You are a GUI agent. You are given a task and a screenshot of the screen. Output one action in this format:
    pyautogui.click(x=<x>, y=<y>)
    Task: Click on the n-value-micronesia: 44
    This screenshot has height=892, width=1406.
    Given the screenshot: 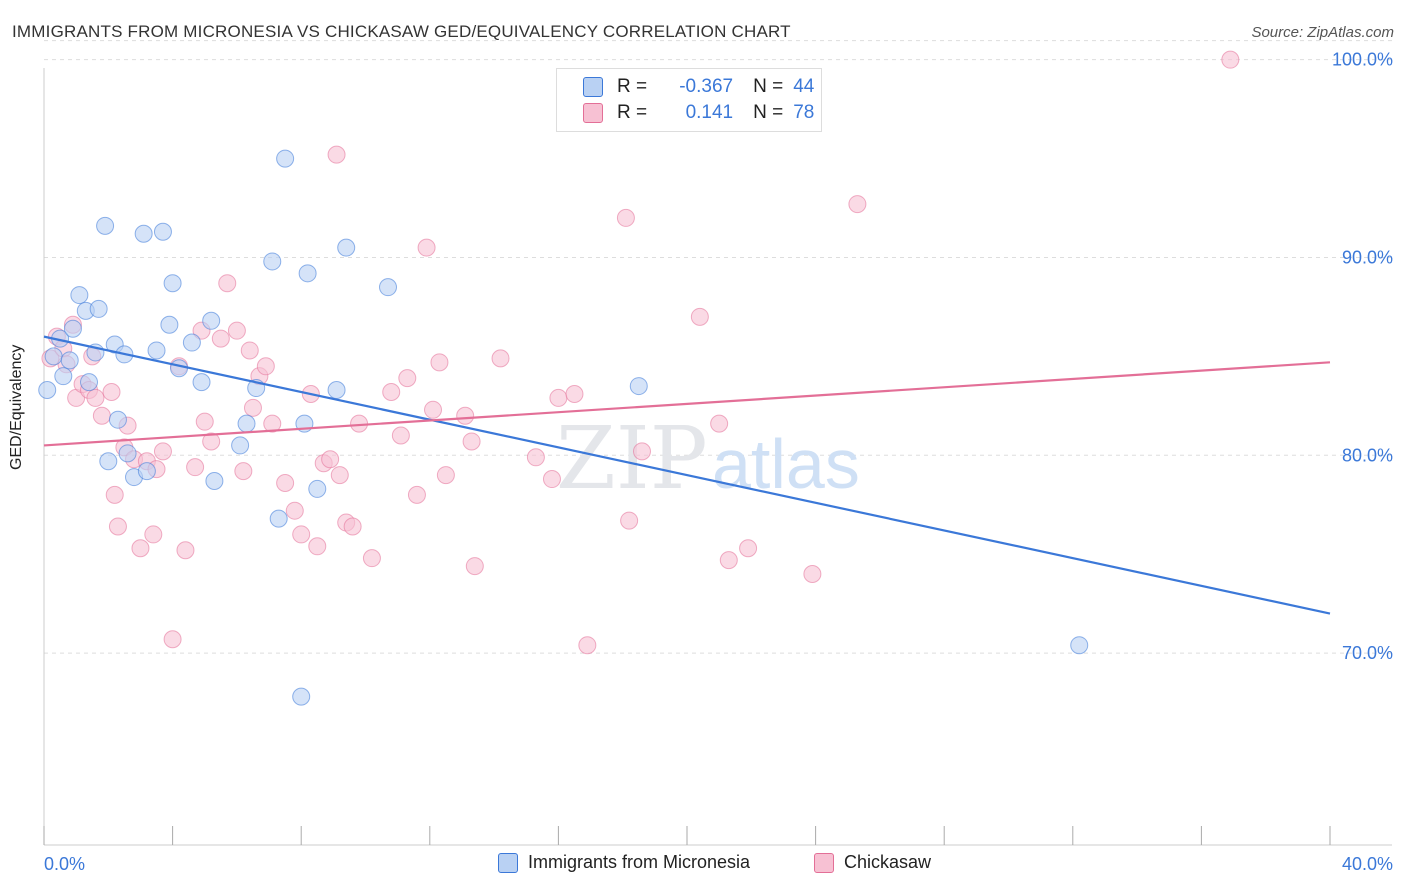 What is the action you would take?
    pyautogui.click(x=804, y=86)
    